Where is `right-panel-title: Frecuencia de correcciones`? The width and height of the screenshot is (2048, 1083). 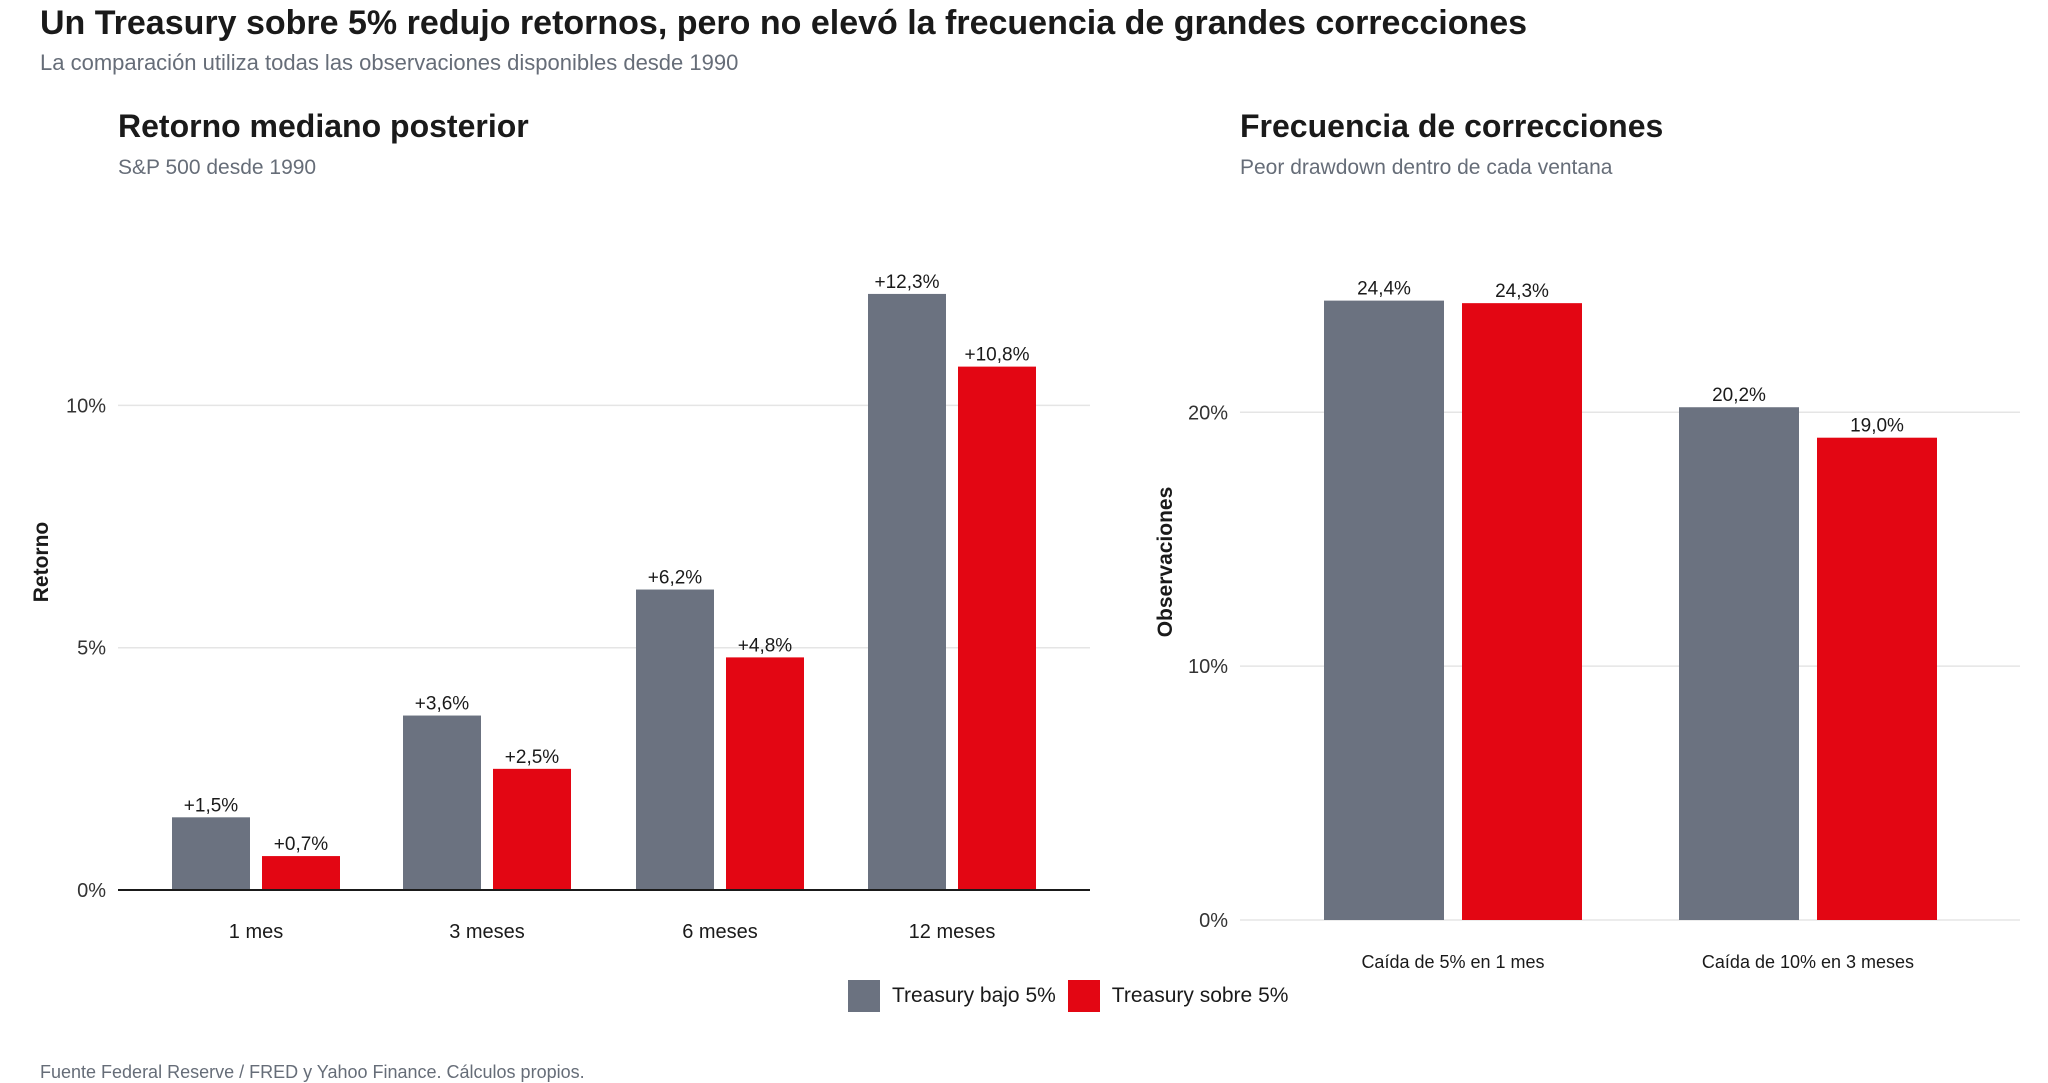
right-panel-title: Frecuencia de correcciones is located at coordinates (1452, 126).